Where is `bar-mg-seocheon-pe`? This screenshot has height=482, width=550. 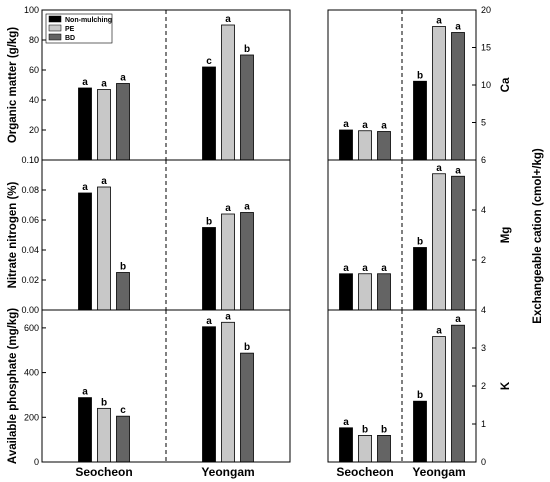 bar-mg-seocheon-pe is located at coordinates (365, 292).